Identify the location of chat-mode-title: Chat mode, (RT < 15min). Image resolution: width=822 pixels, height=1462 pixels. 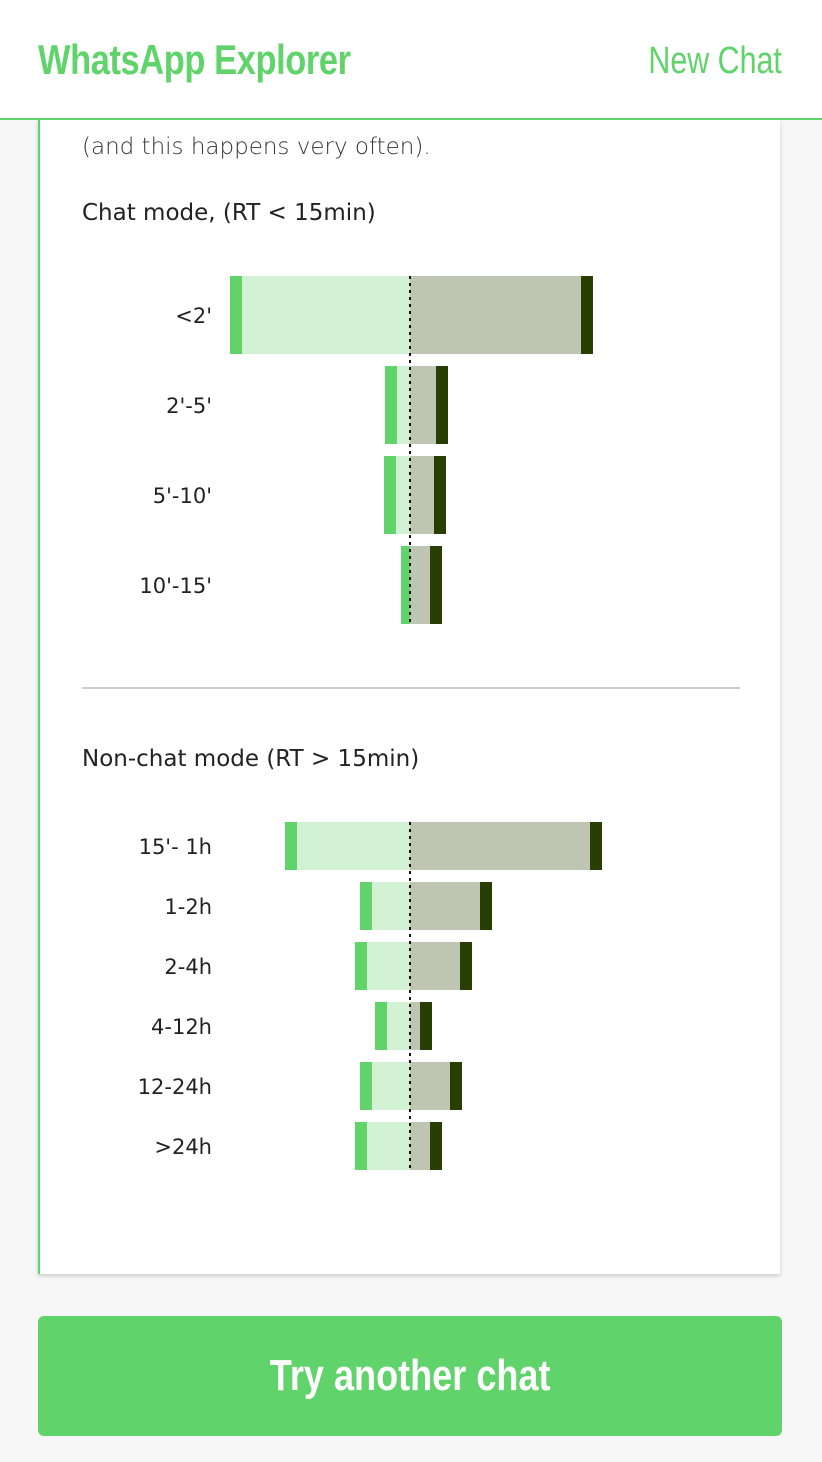
(229, 213).